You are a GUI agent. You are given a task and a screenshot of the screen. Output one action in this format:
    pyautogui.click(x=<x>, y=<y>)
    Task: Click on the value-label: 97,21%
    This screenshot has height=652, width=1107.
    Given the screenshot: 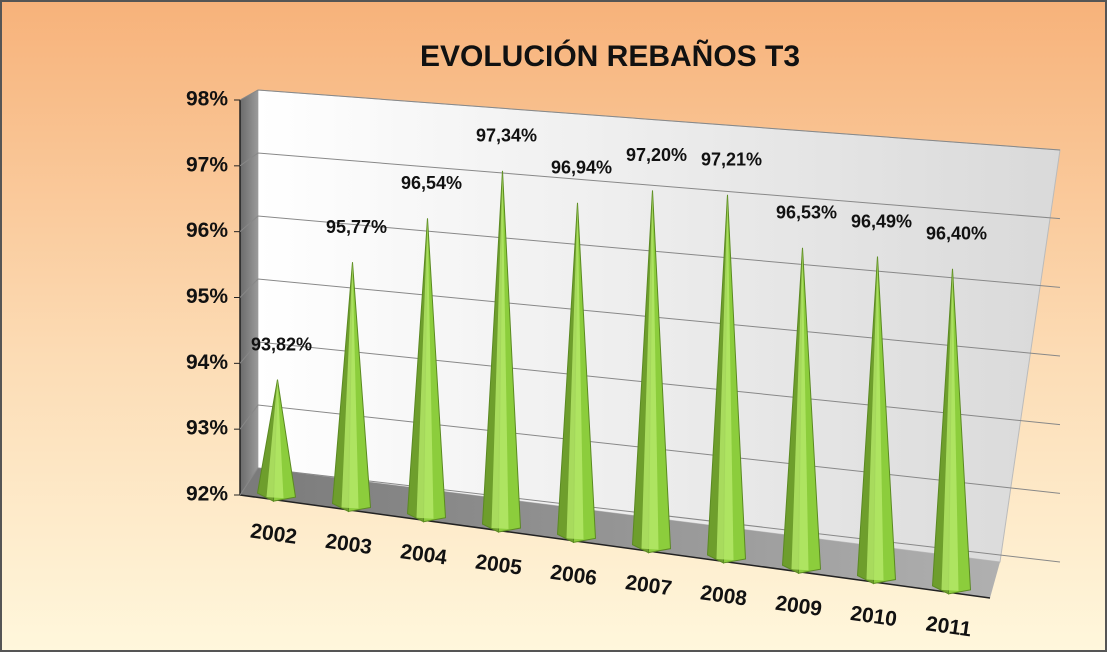 What is the action you would take?
    pyautogui.click(x=731, y=160)
    